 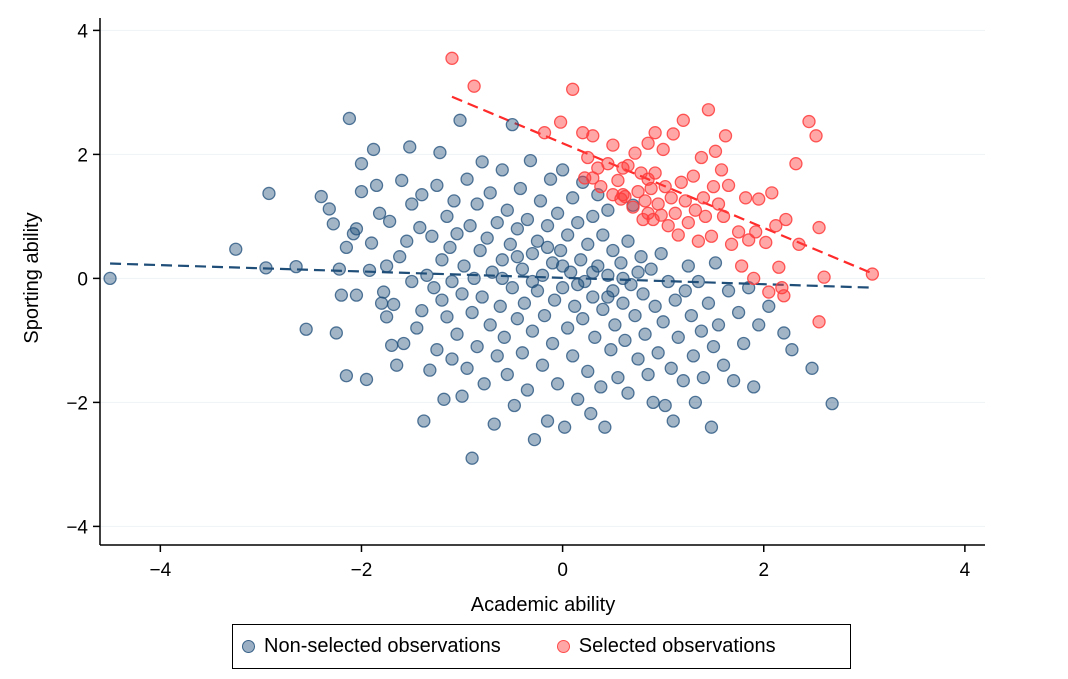 I want to click on legend-item-selected: Selected observations, so click(x=666, y=646).